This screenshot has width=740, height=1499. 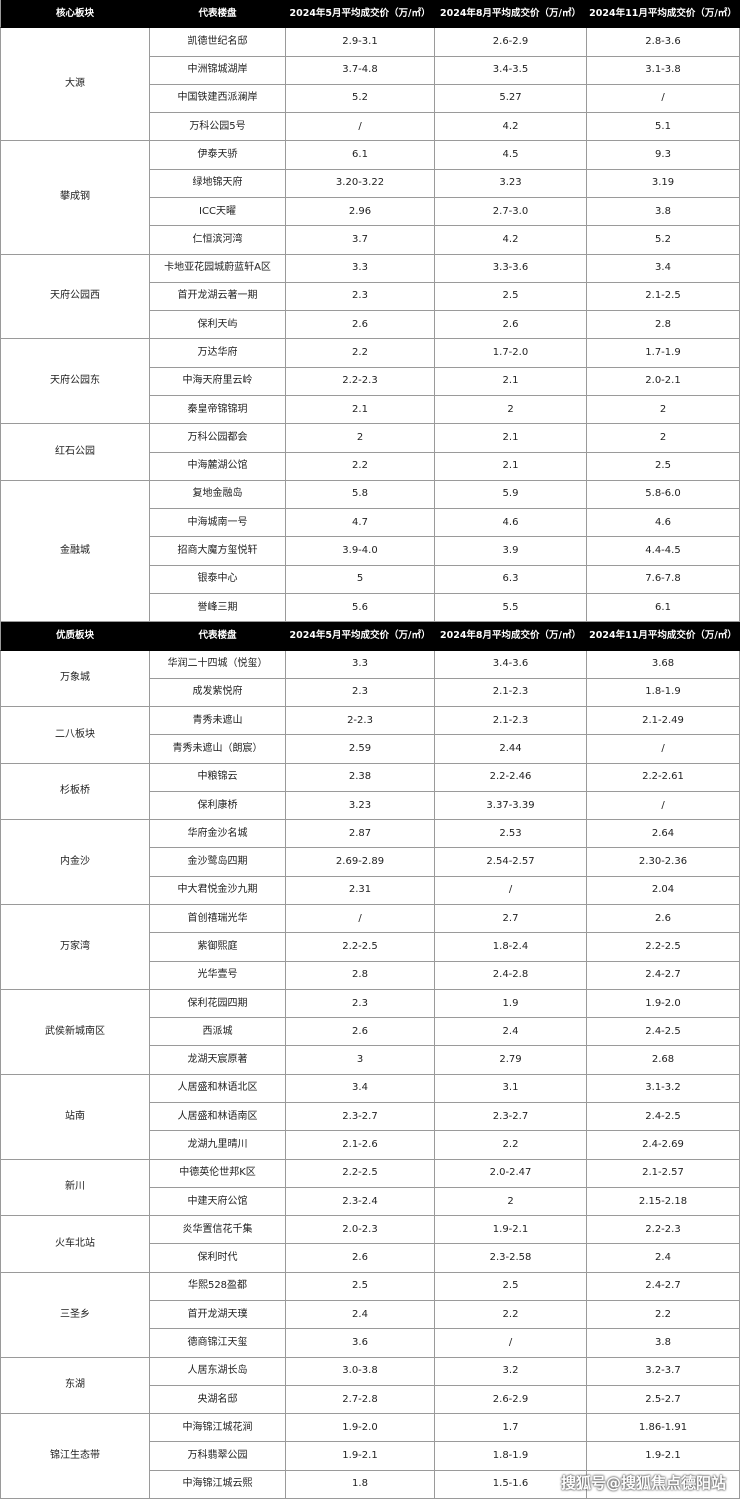 What do you see at coordinates (218, 240) in the screenshot?
I see `project-cell: 仁恒滨河湾` at bounding box center [218, 240].